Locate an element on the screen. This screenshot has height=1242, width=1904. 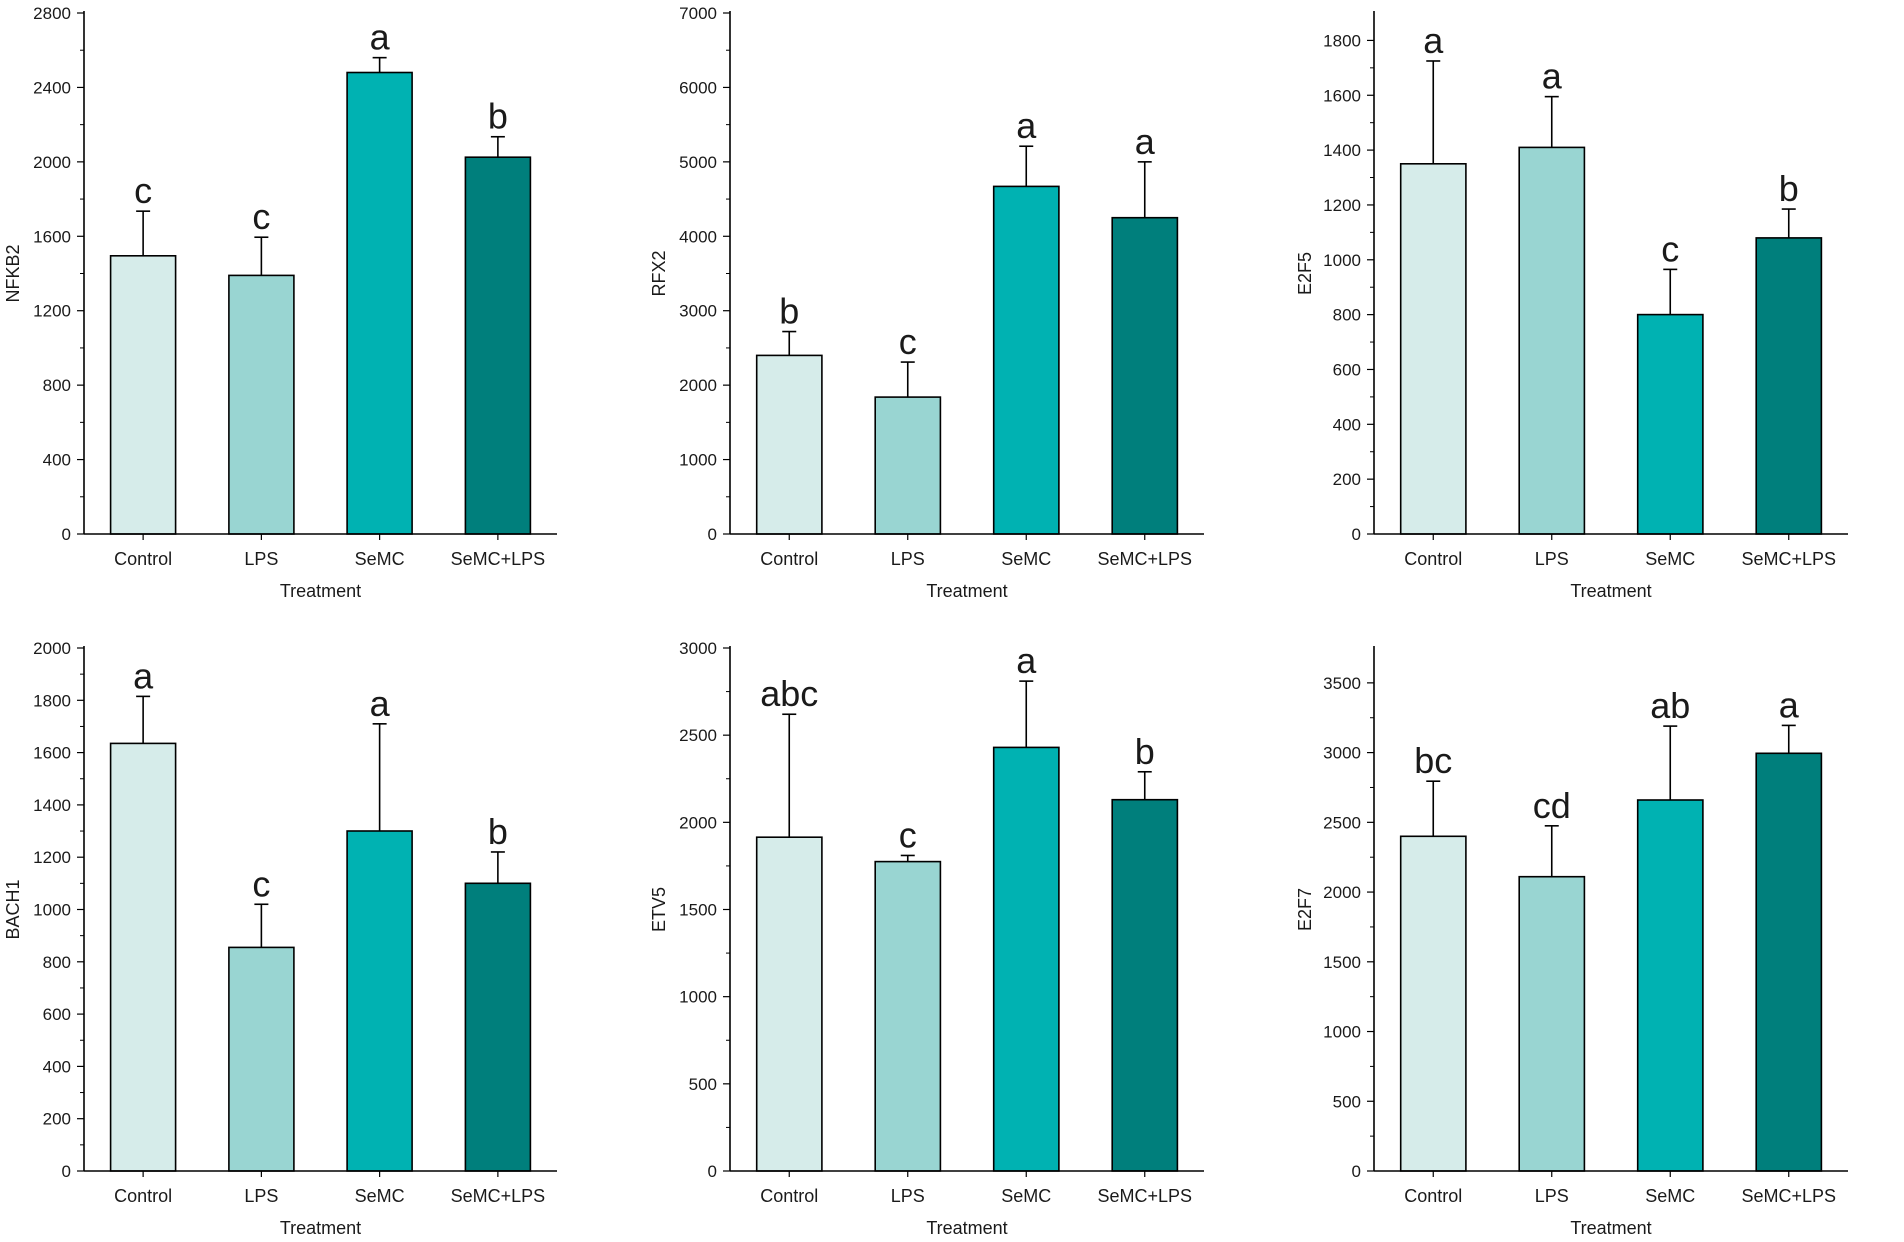
y-tick-label-3500: 3500 is located at coordinates (1342, 683).